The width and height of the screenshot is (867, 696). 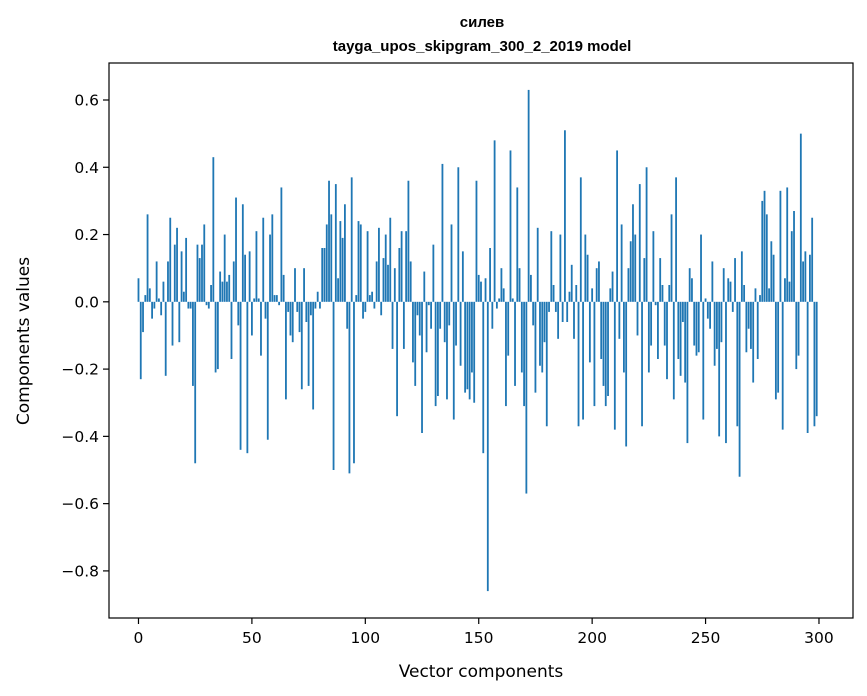 I want to click on y-tick-label: 0.6, so click(x=86, y=101).